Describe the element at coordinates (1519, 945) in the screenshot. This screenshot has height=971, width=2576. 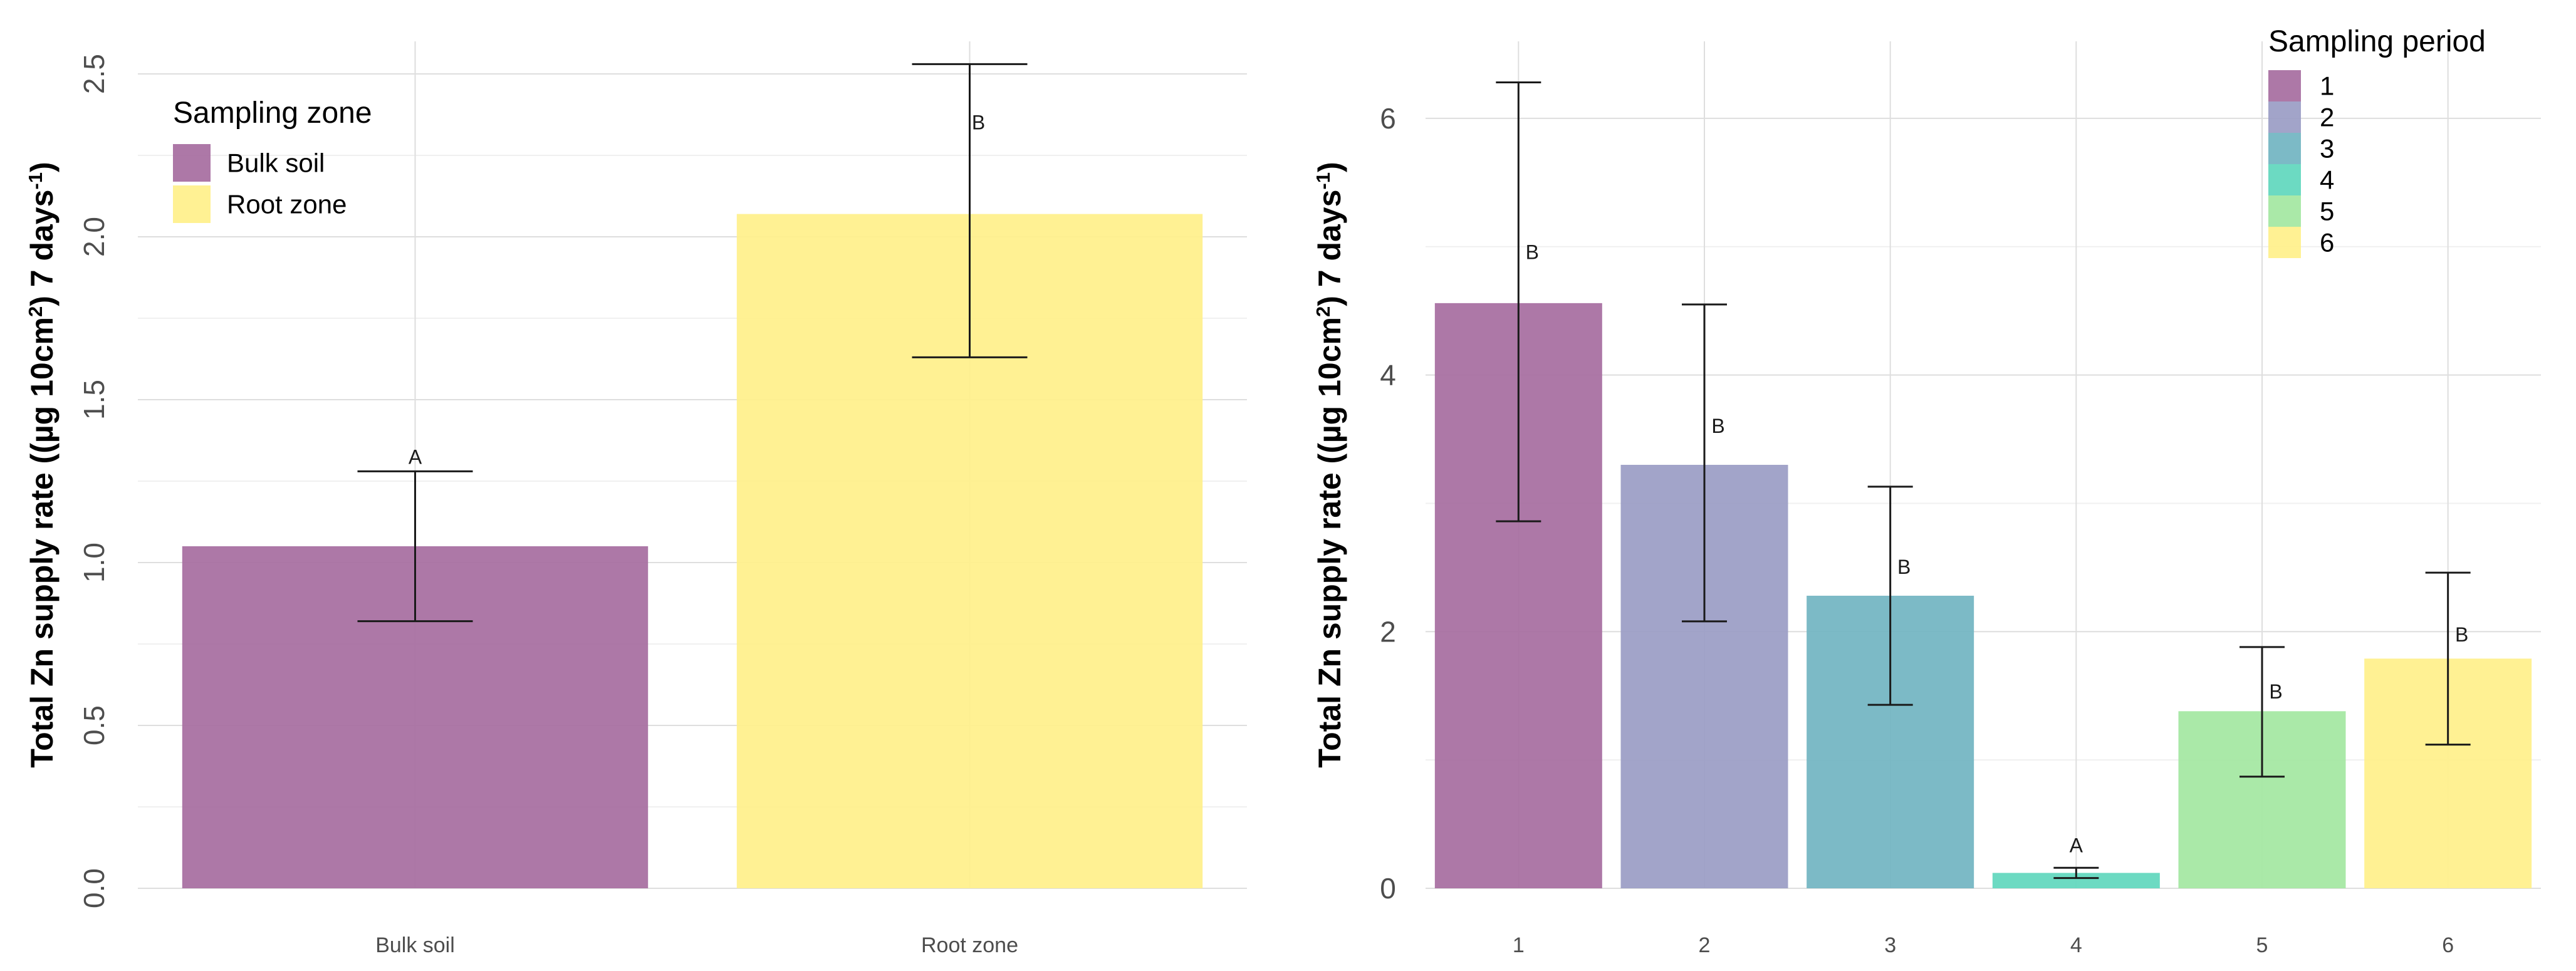
I see `x-tick-label: 1` at that location.